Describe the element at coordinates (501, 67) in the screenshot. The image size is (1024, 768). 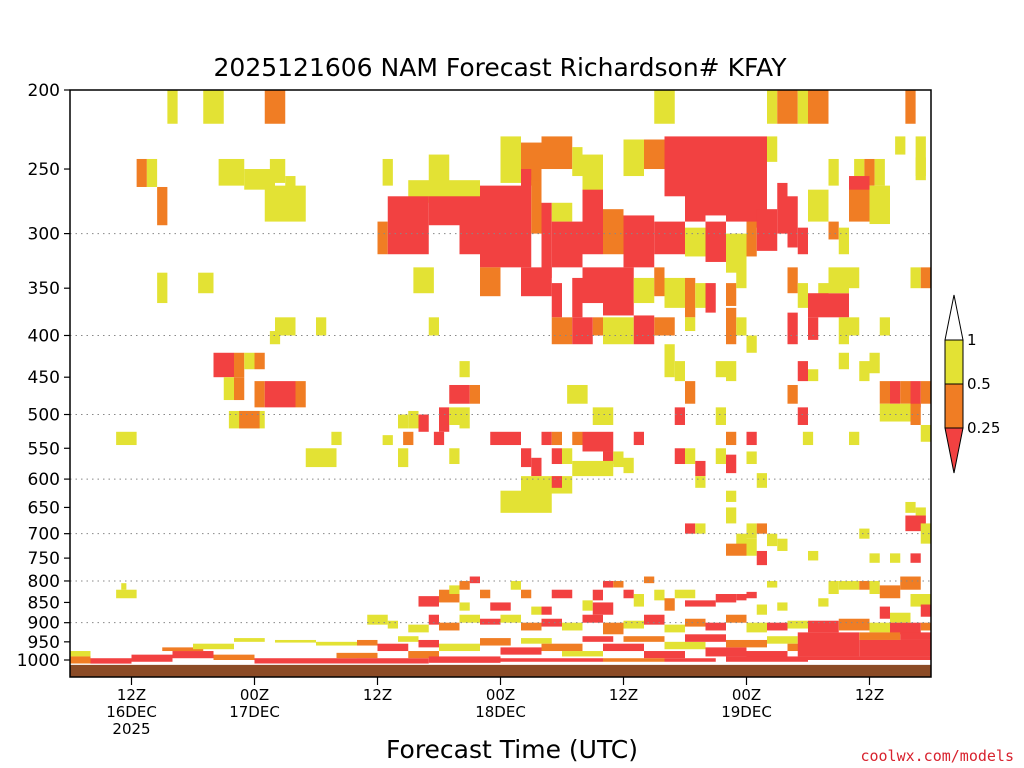
I see `chart-title: 2025121606 NAM Forecast Richardson# KFAY` at that location.